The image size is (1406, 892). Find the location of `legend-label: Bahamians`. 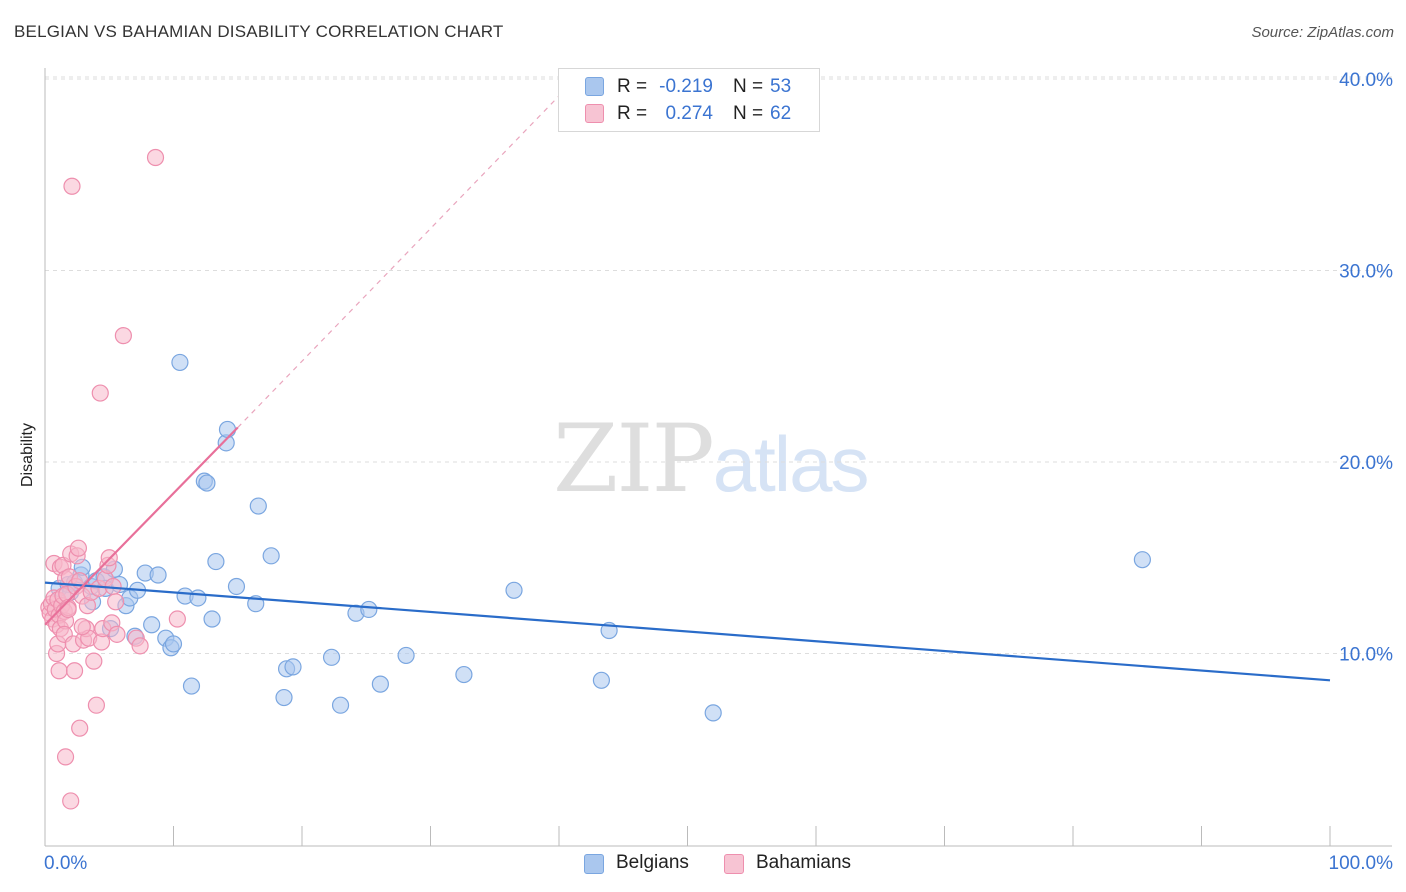

legend-label: Bahamians is located at coordinates (804, 862).